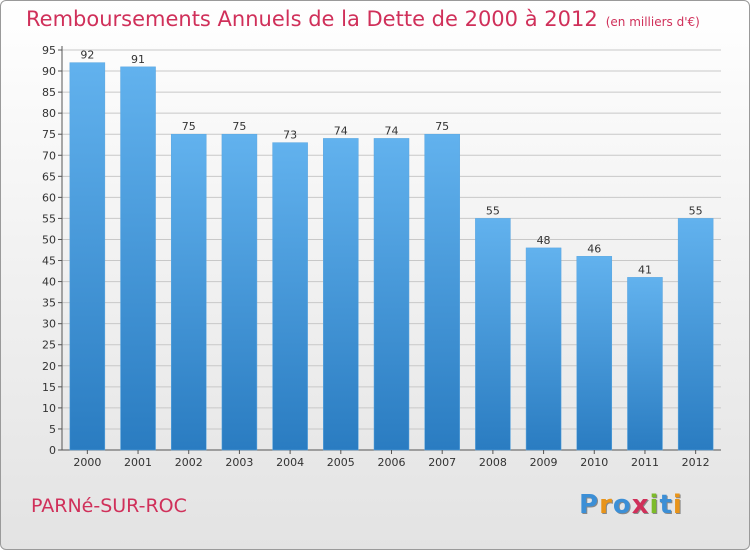 The image size is (750, 550). I want to click on y-tick-label: 30, so click(49, 324).